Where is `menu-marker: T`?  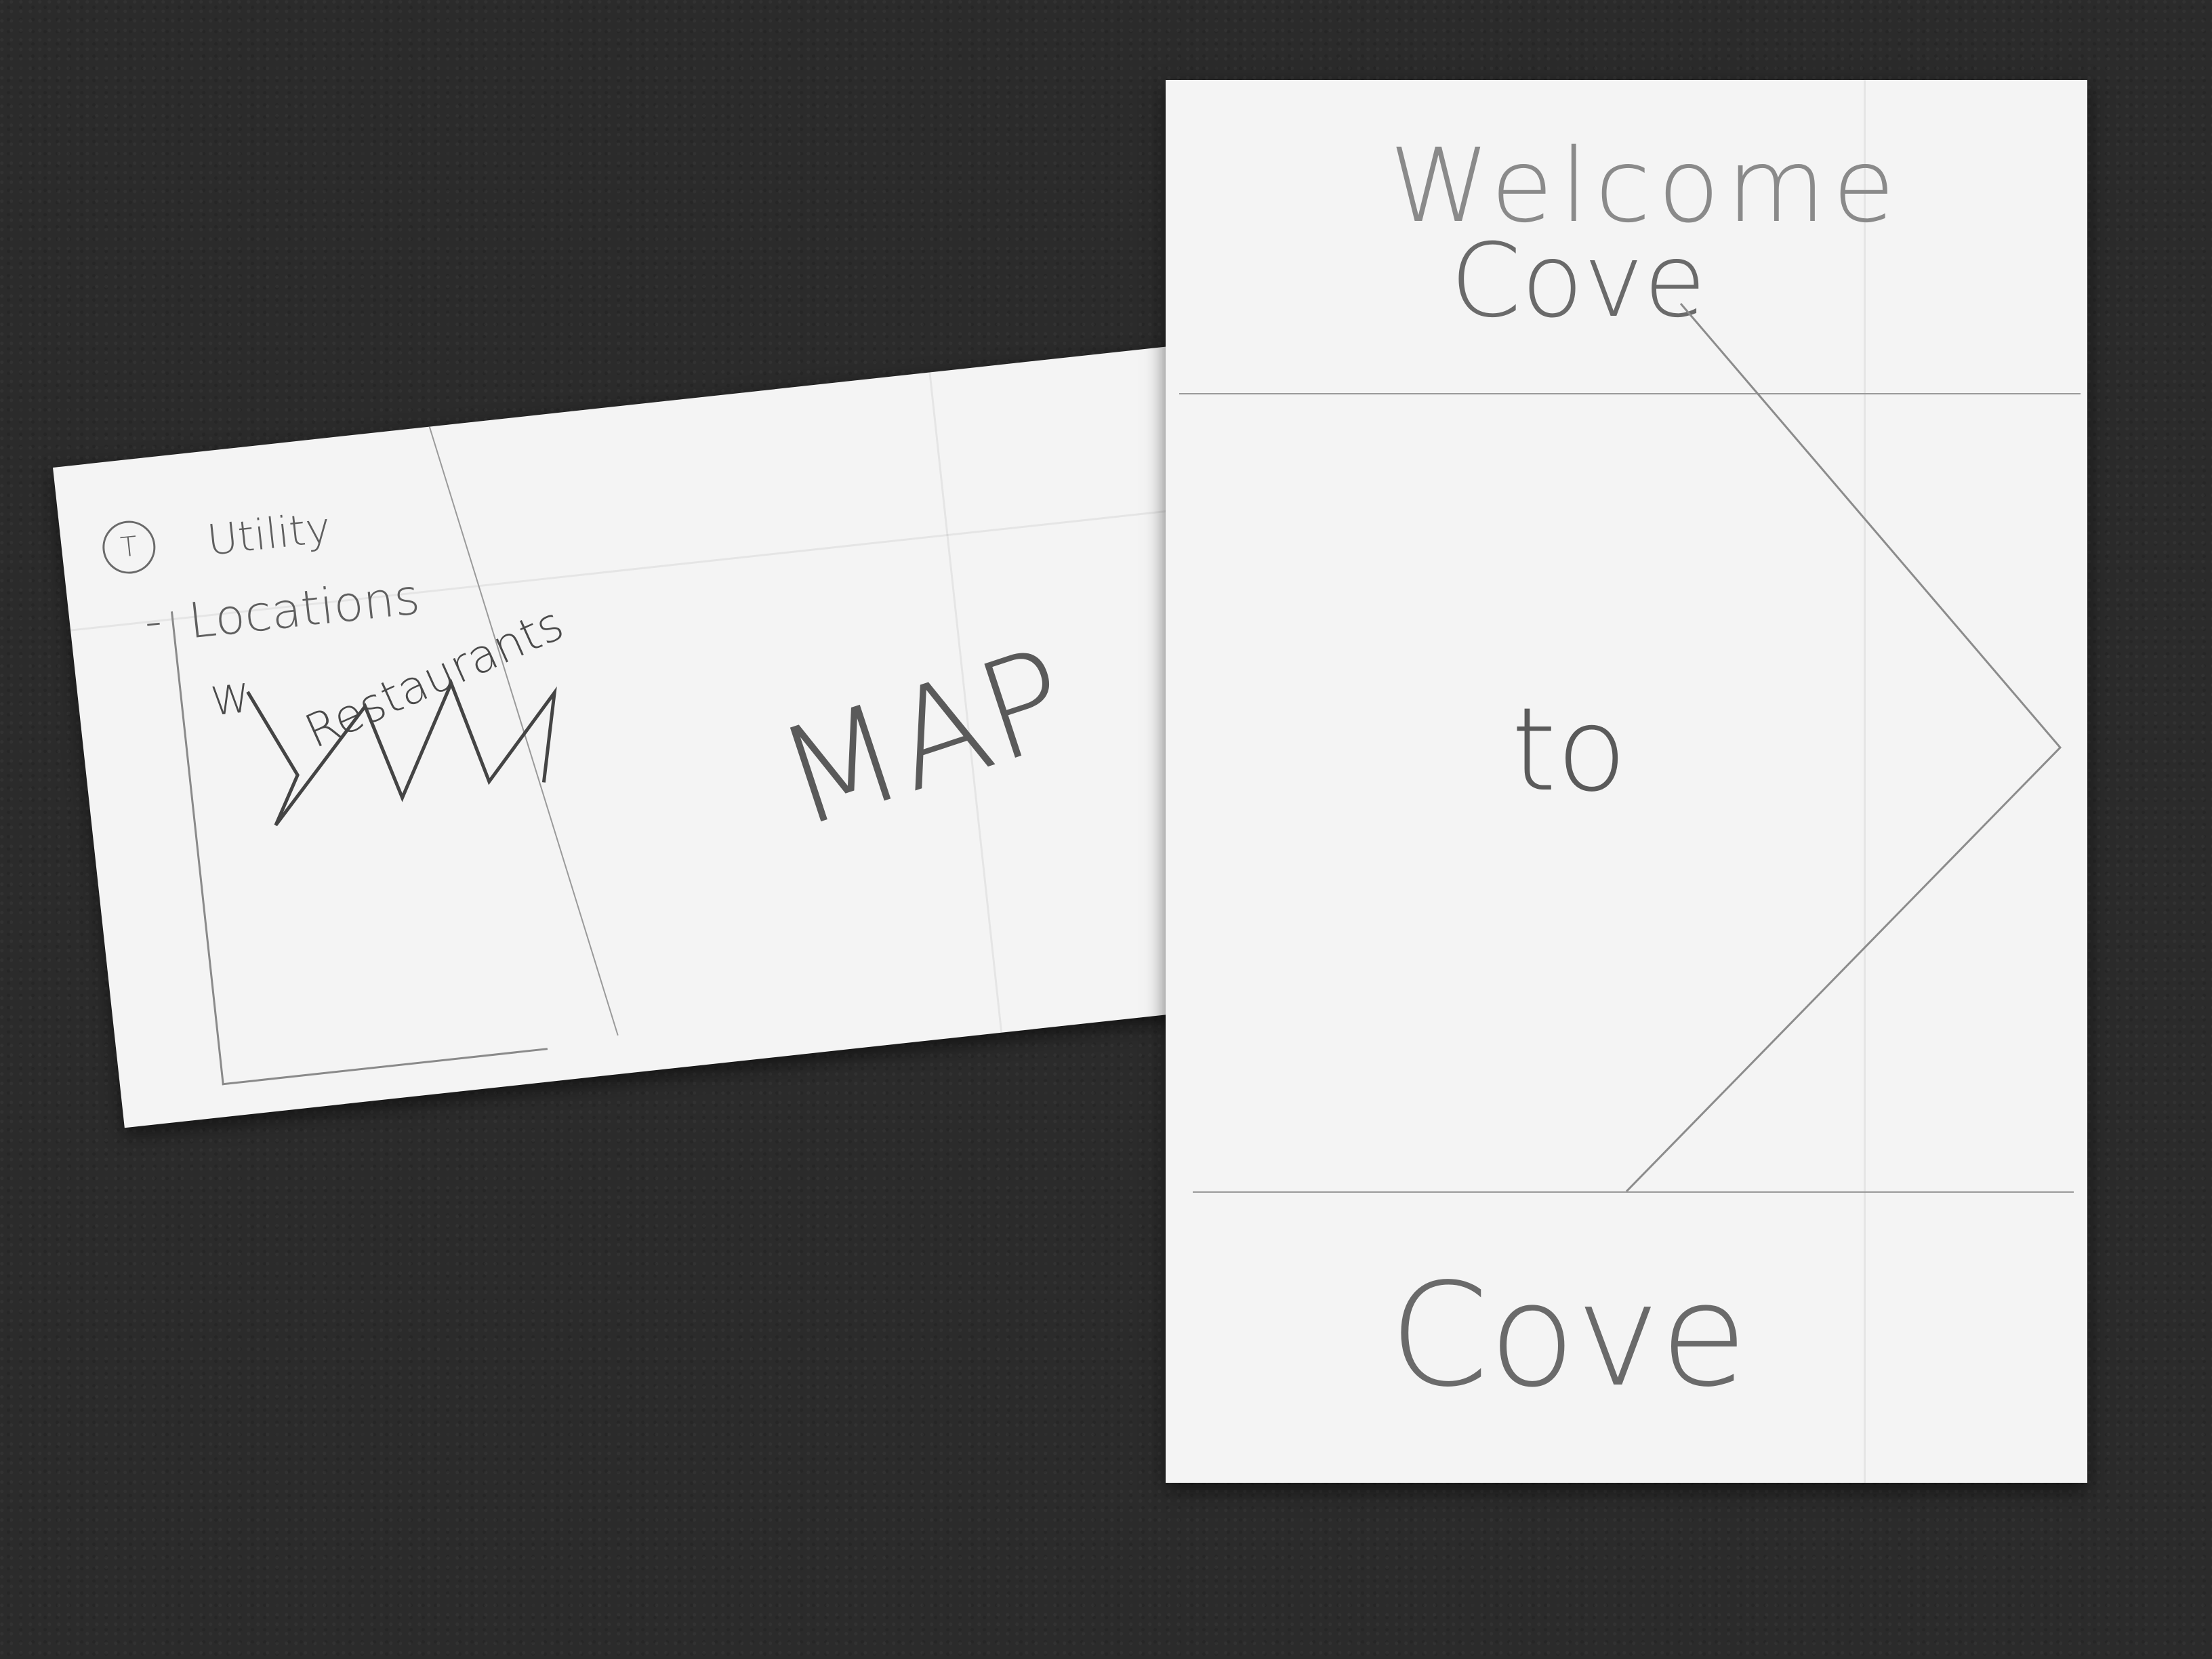 menu-marker: T is located at coordinates (129, 547).